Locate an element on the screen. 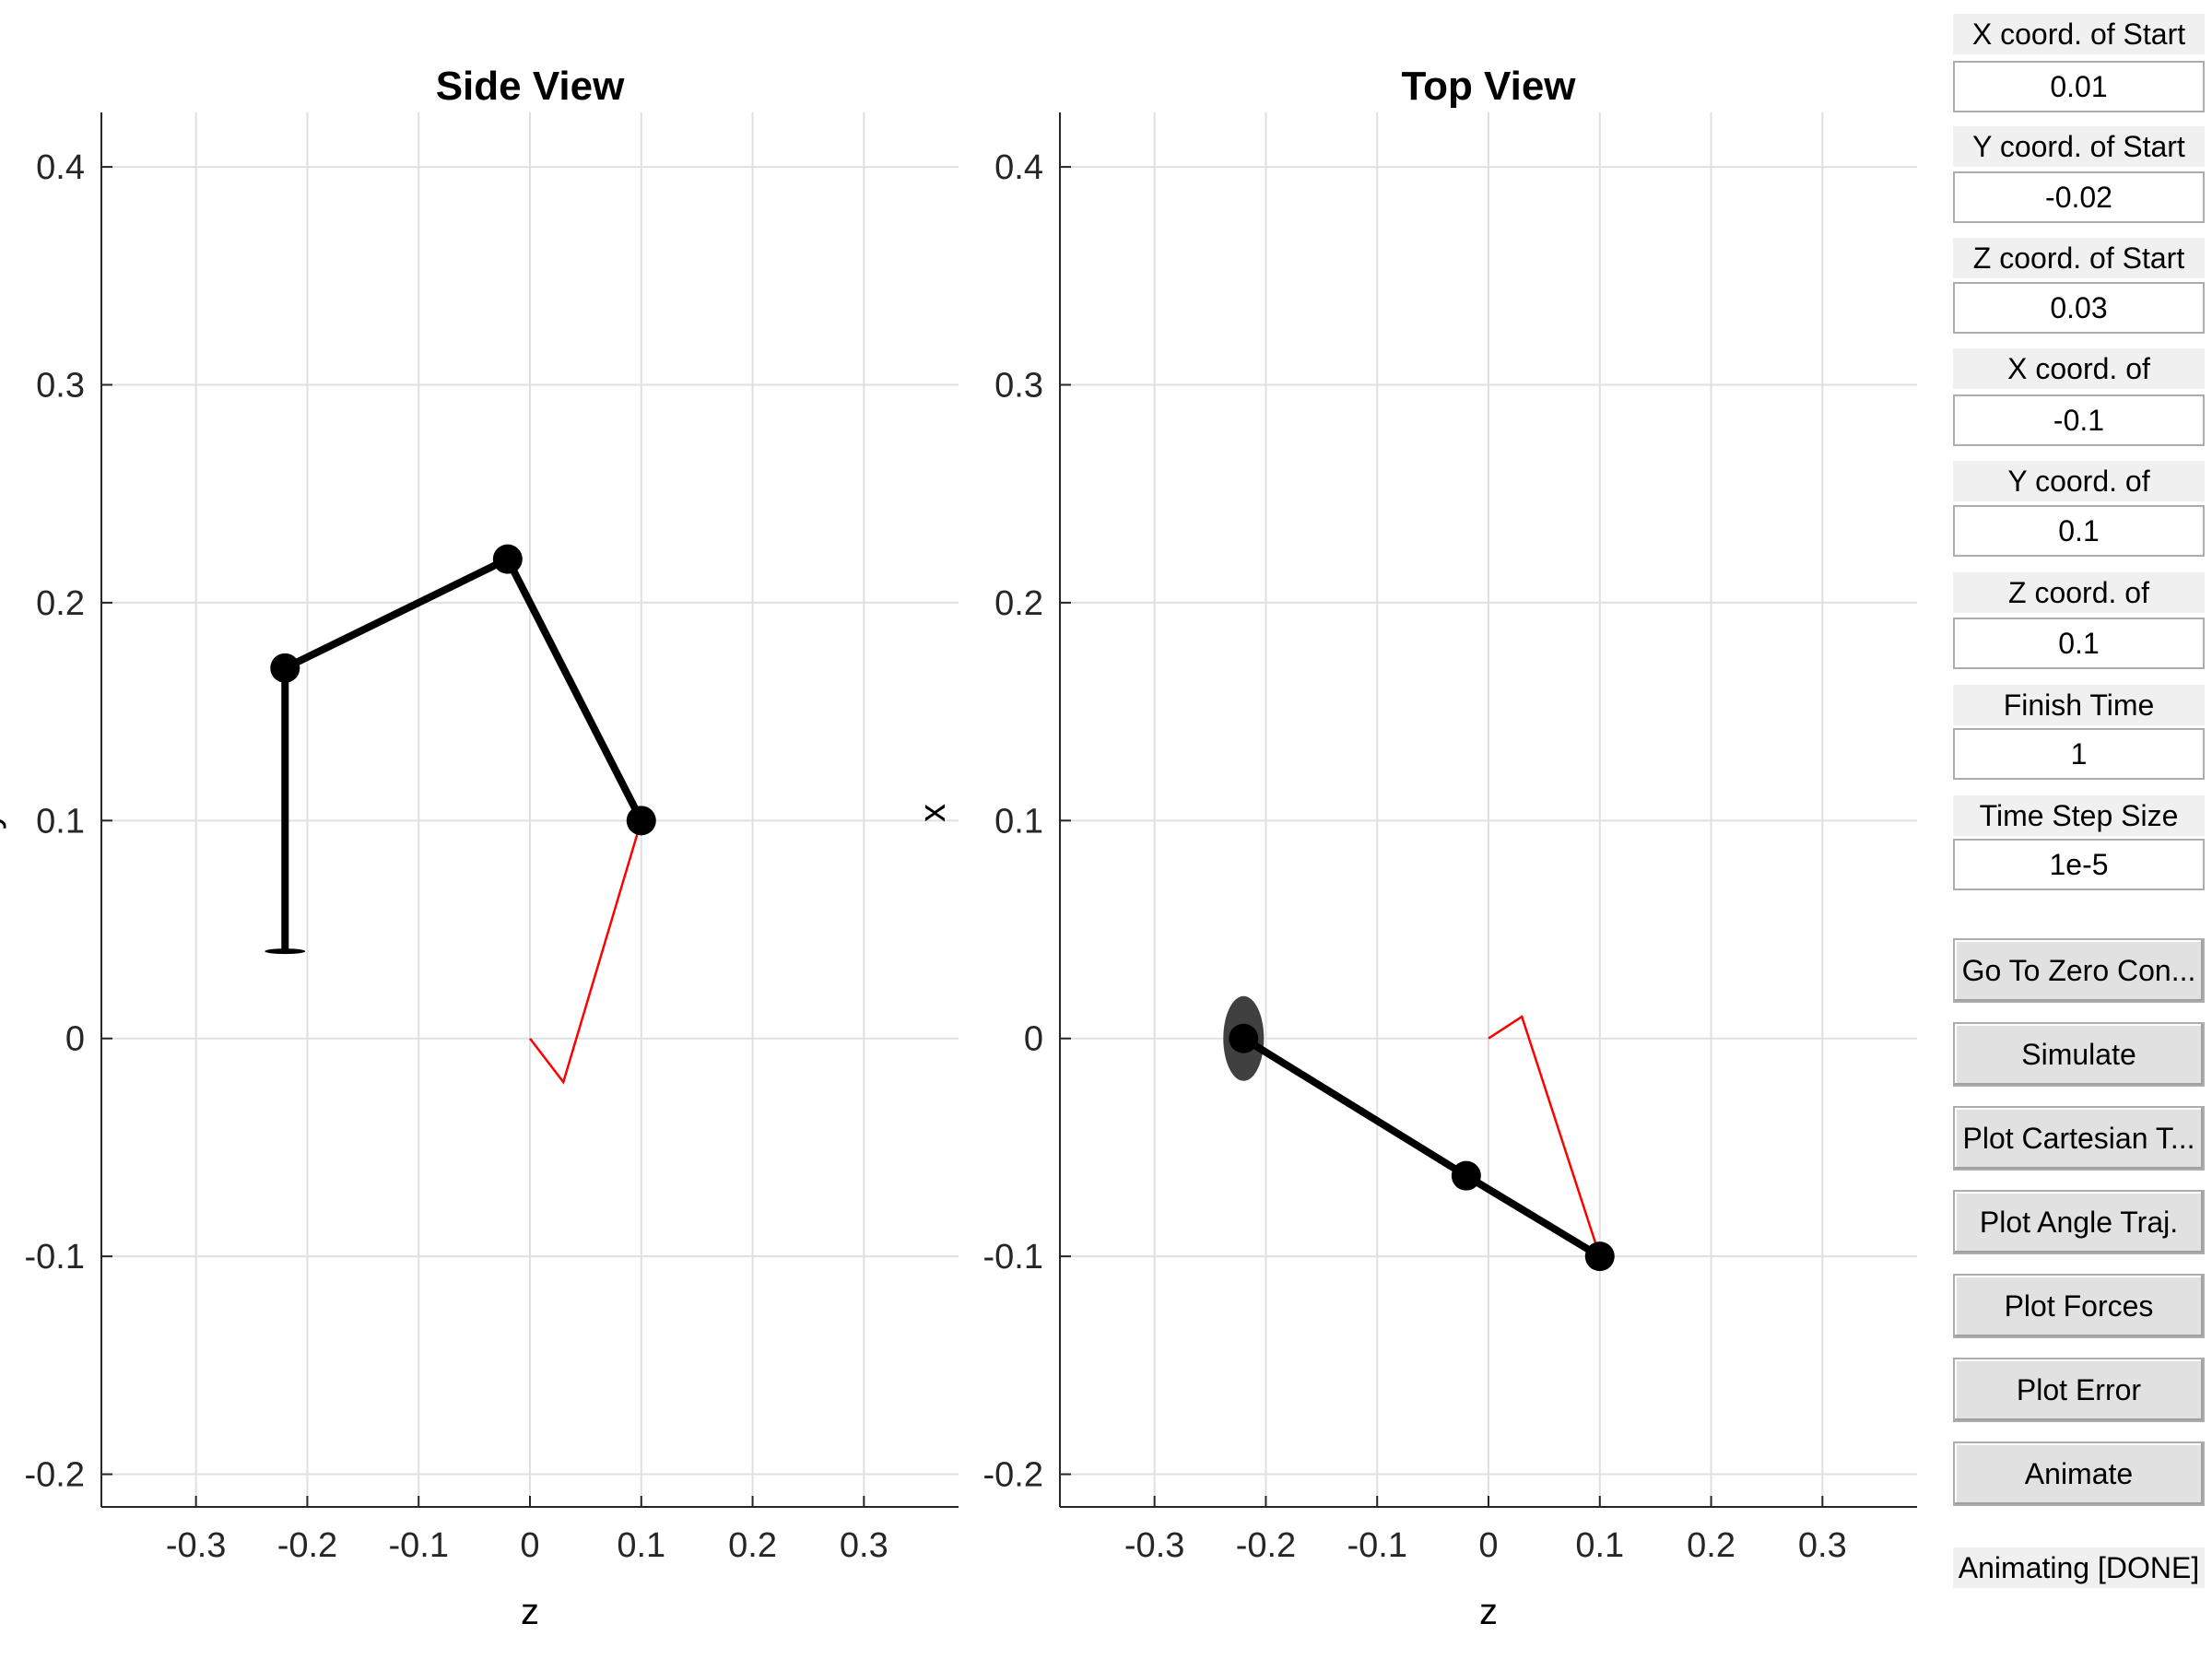  side-y-tick-label: 0.4 is located at coordinates (60, 167).